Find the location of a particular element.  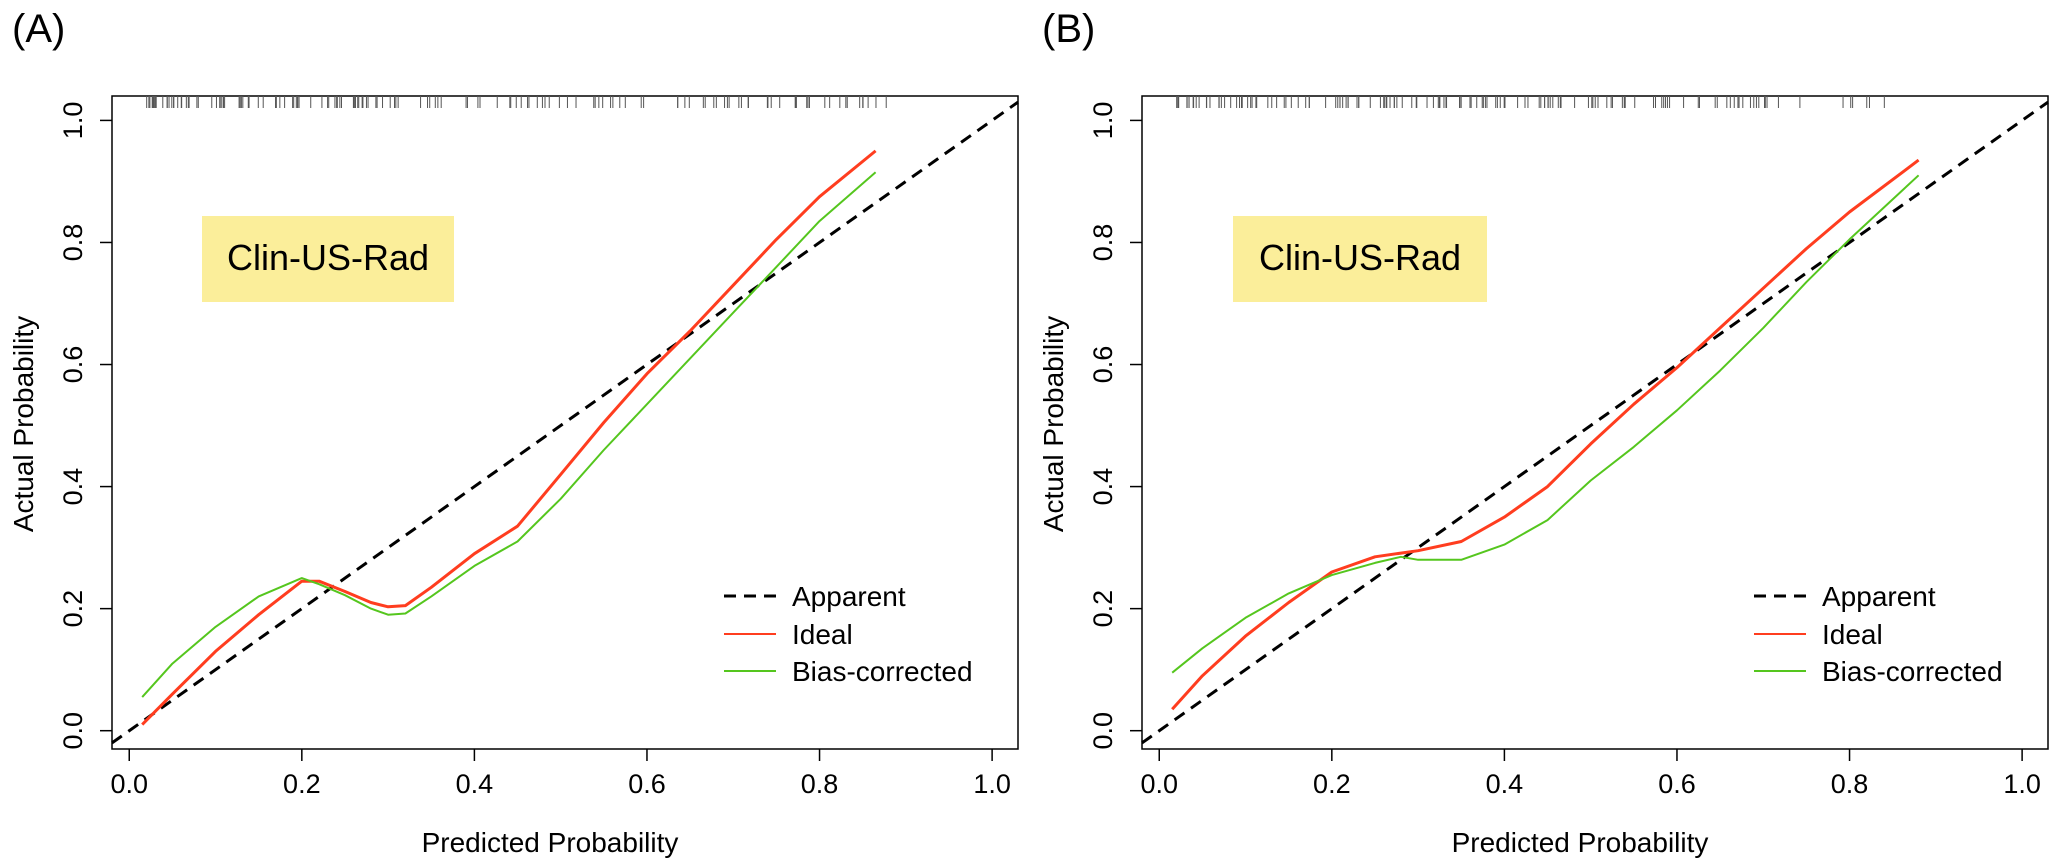

panel-a-label: (A) is located at coordinates (38, 29).